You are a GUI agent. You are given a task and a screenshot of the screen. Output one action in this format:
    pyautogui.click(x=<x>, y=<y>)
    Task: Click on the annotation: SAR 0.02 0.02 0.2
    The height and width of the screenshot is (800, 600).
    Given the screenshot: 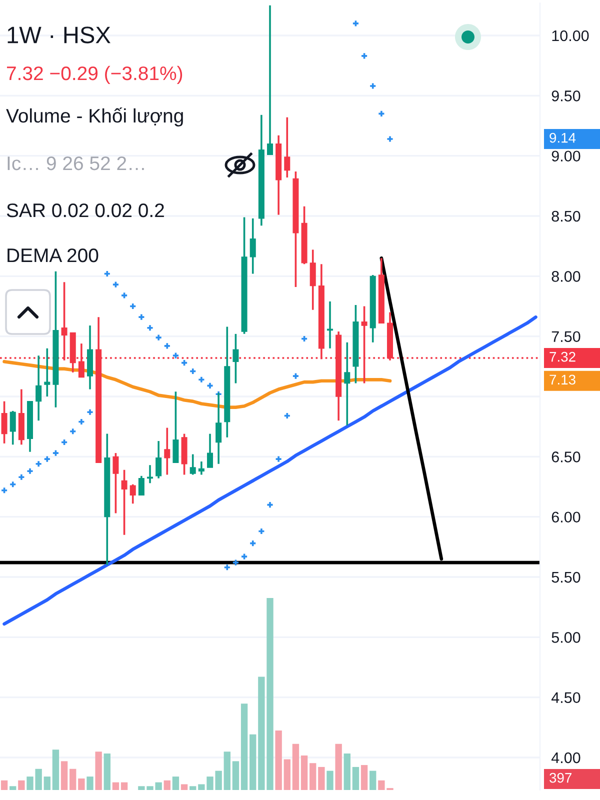 What is the action you would take?
    pyautogui.click(x=85, y=210)
    